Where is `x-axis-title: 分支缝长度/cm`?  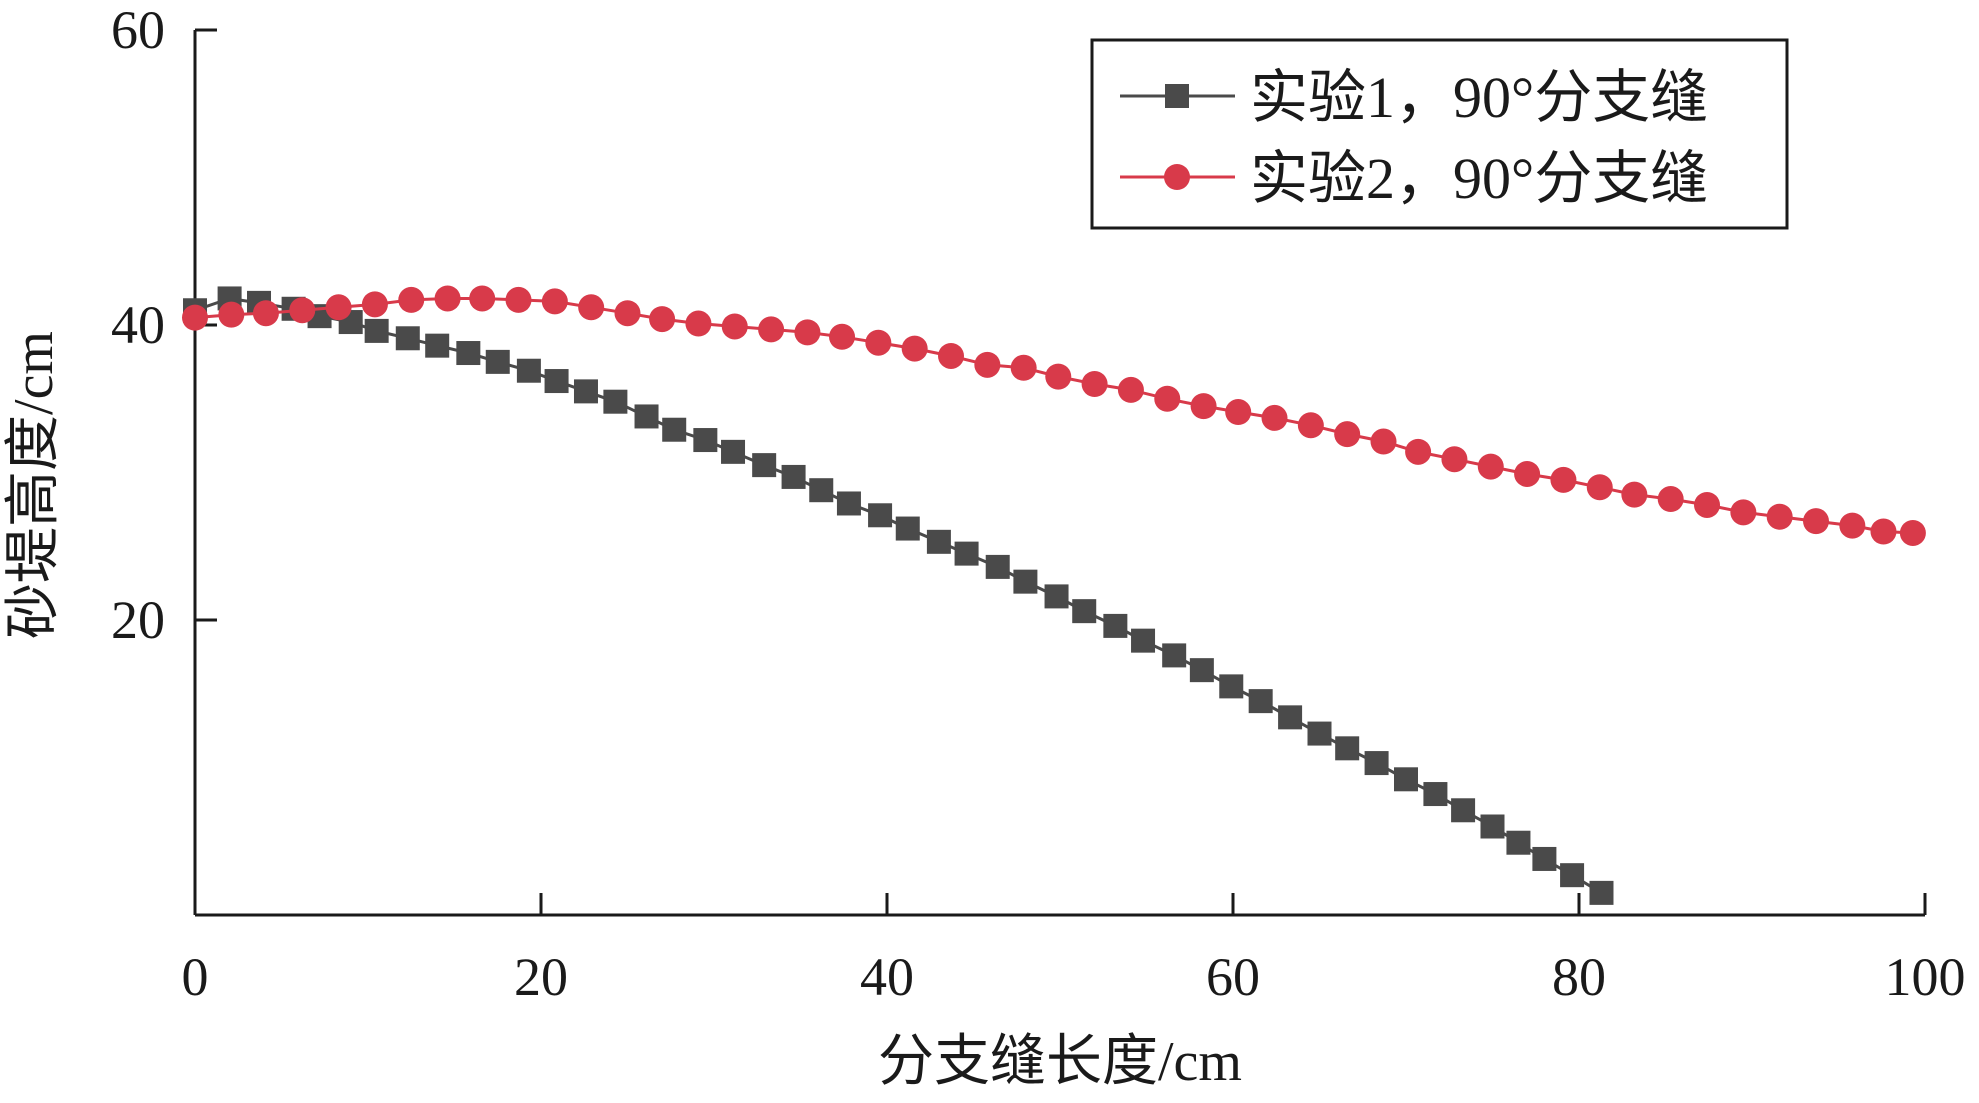
x-axis-title: 分支缝长度/cm is located at coordinates (1060, 1062).